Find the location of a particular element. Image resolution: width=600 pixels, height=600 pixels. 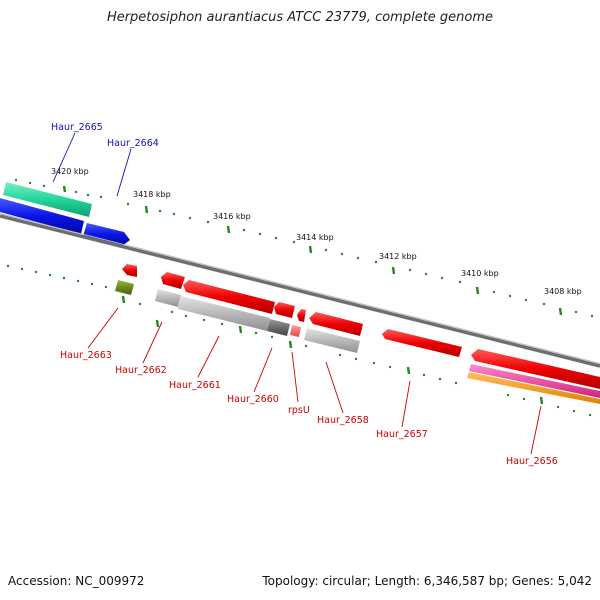

feature-rpsu-rna is located at coordinates (295, 331).